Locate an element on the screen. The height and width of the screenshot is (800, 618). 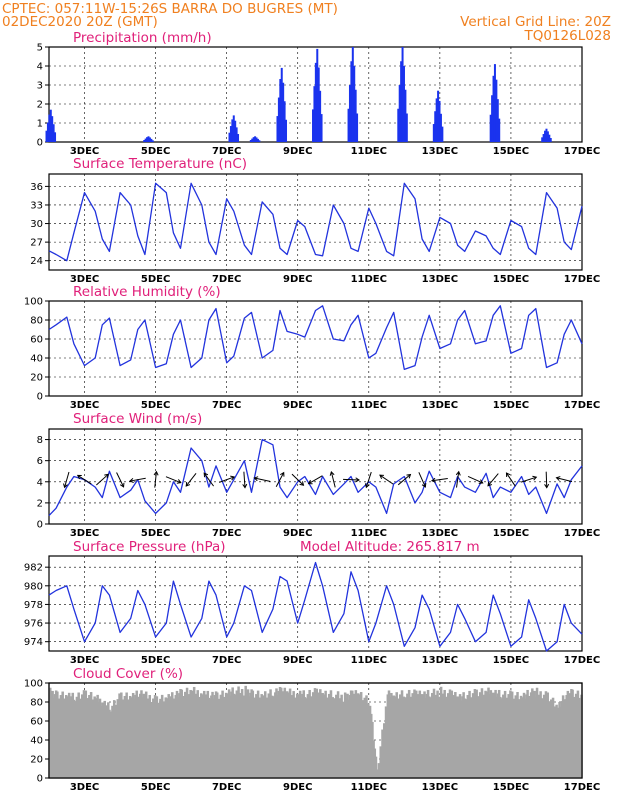
header-run-date: 02DEC2020 20Z (GMT) is located at coordinates (80, 22).